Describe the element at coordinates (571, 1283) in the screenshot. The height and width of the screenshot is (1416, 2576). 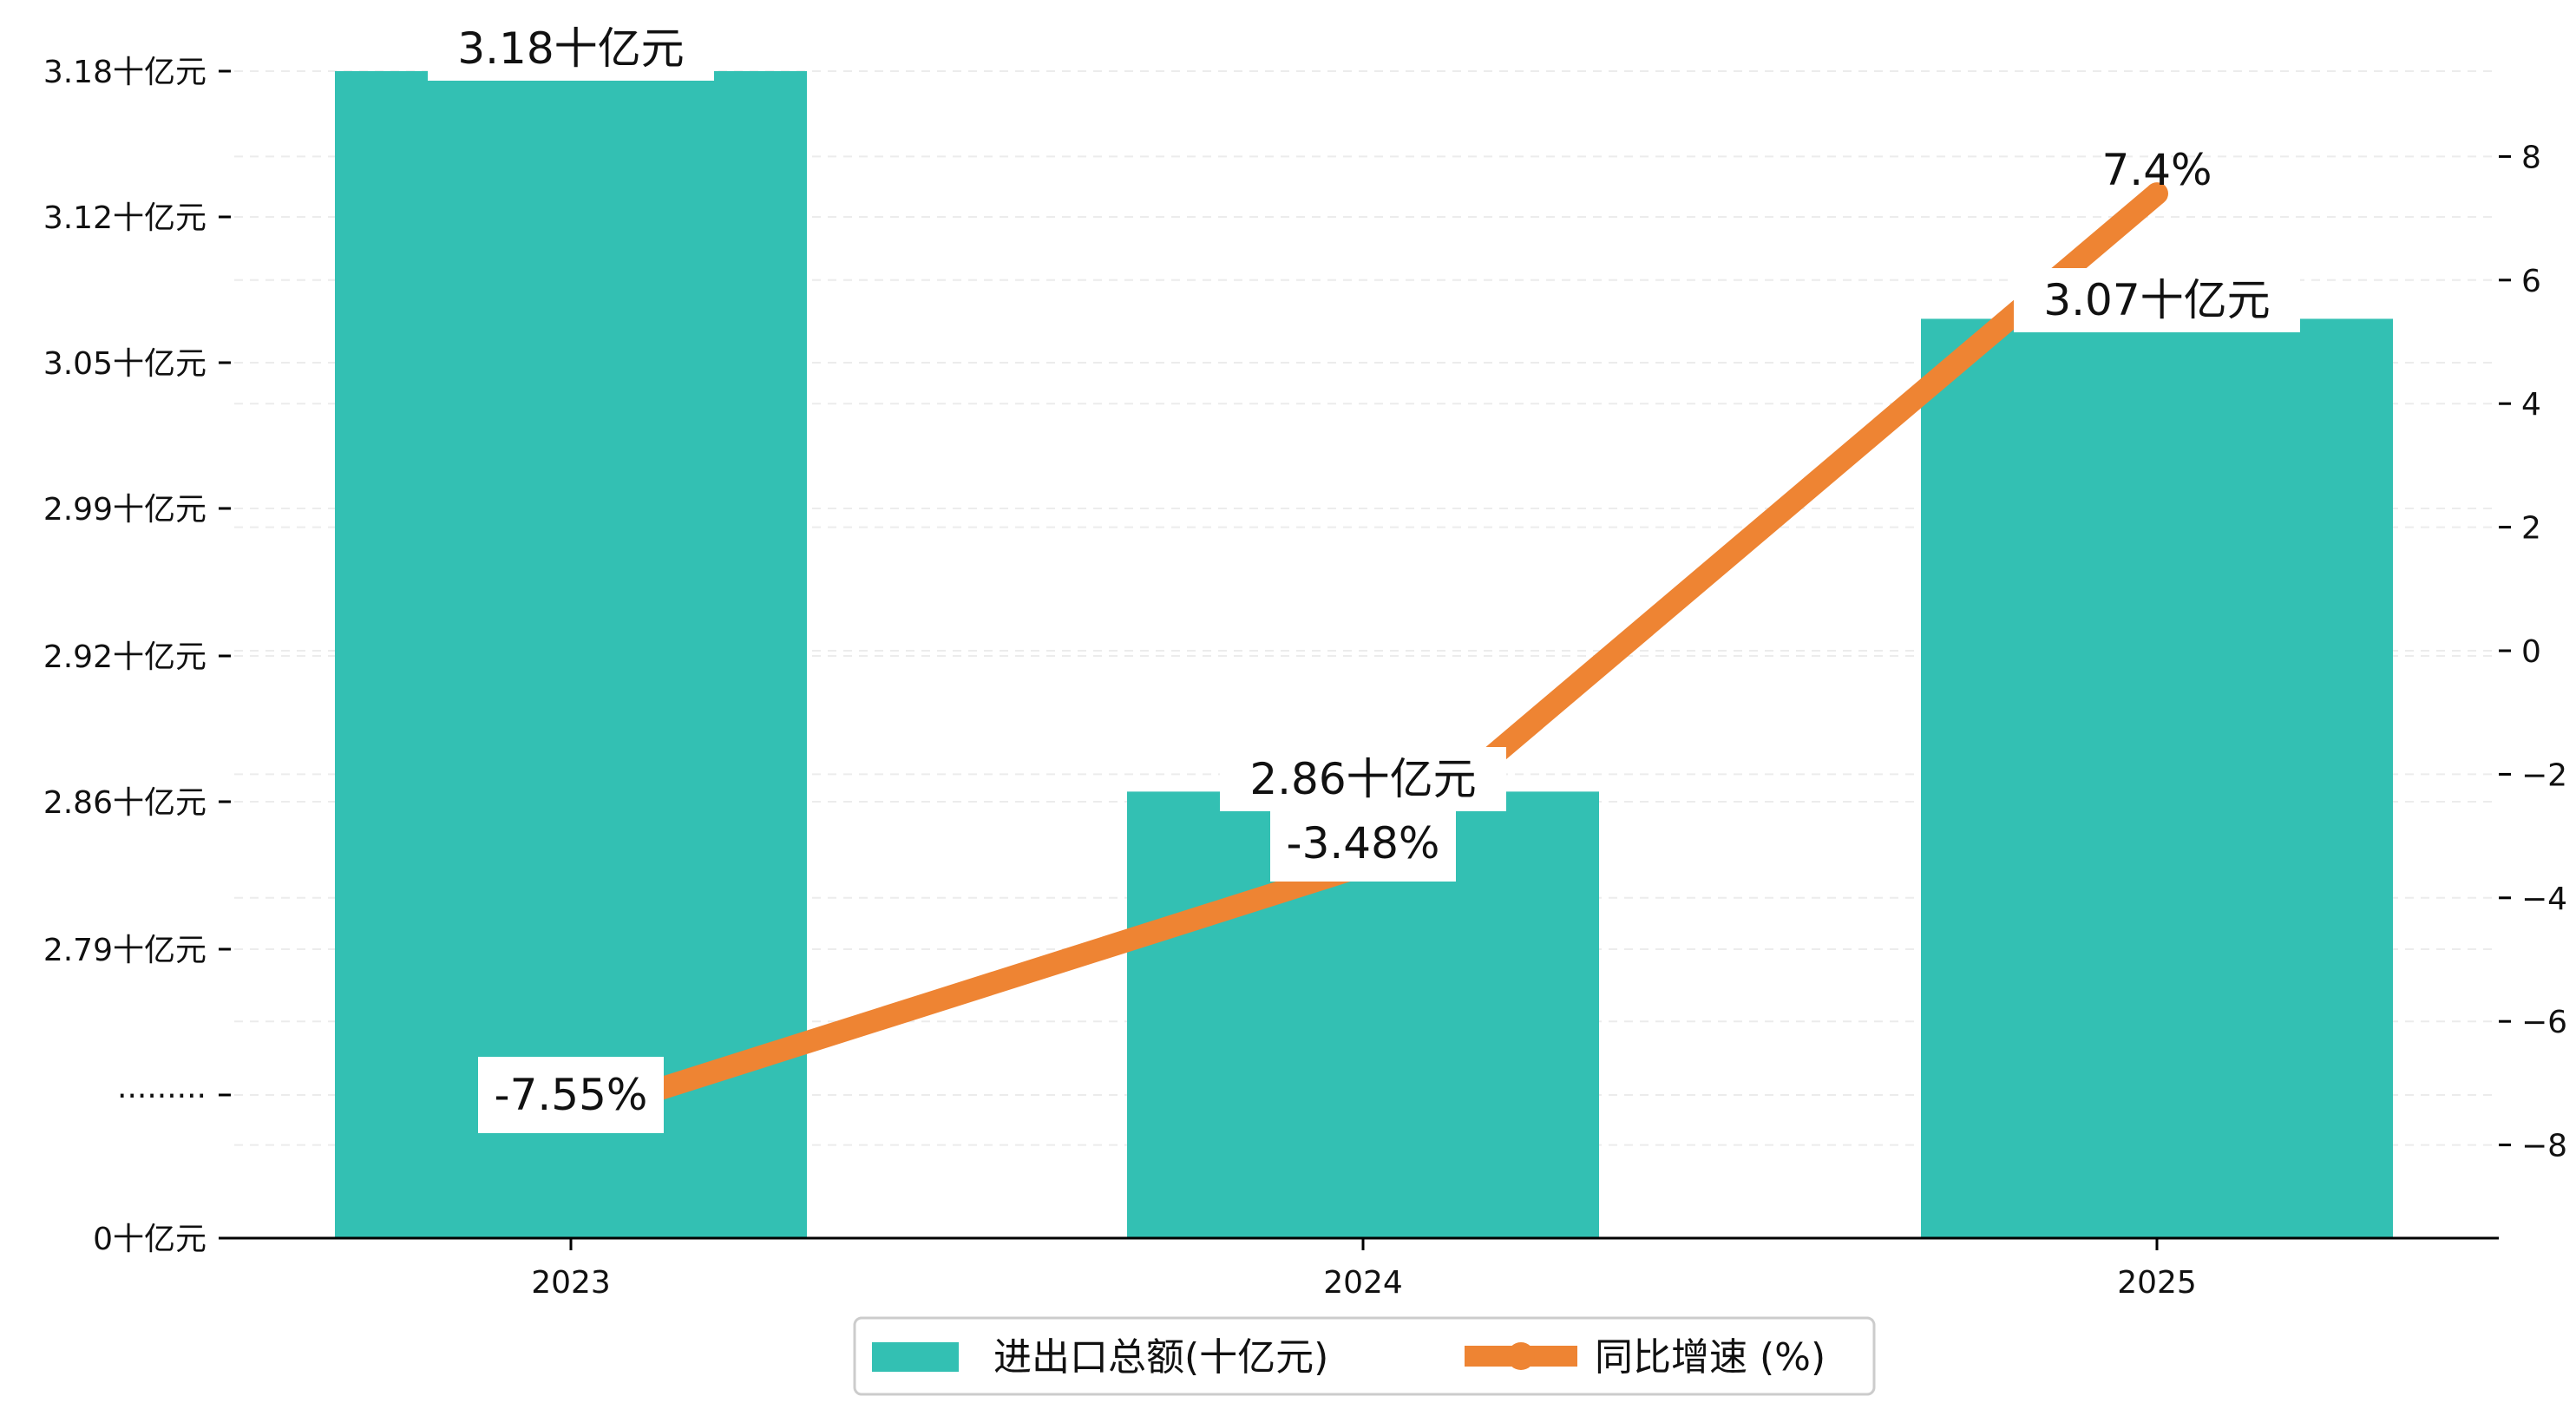
I see `x-tick-label: 2023` at that location.